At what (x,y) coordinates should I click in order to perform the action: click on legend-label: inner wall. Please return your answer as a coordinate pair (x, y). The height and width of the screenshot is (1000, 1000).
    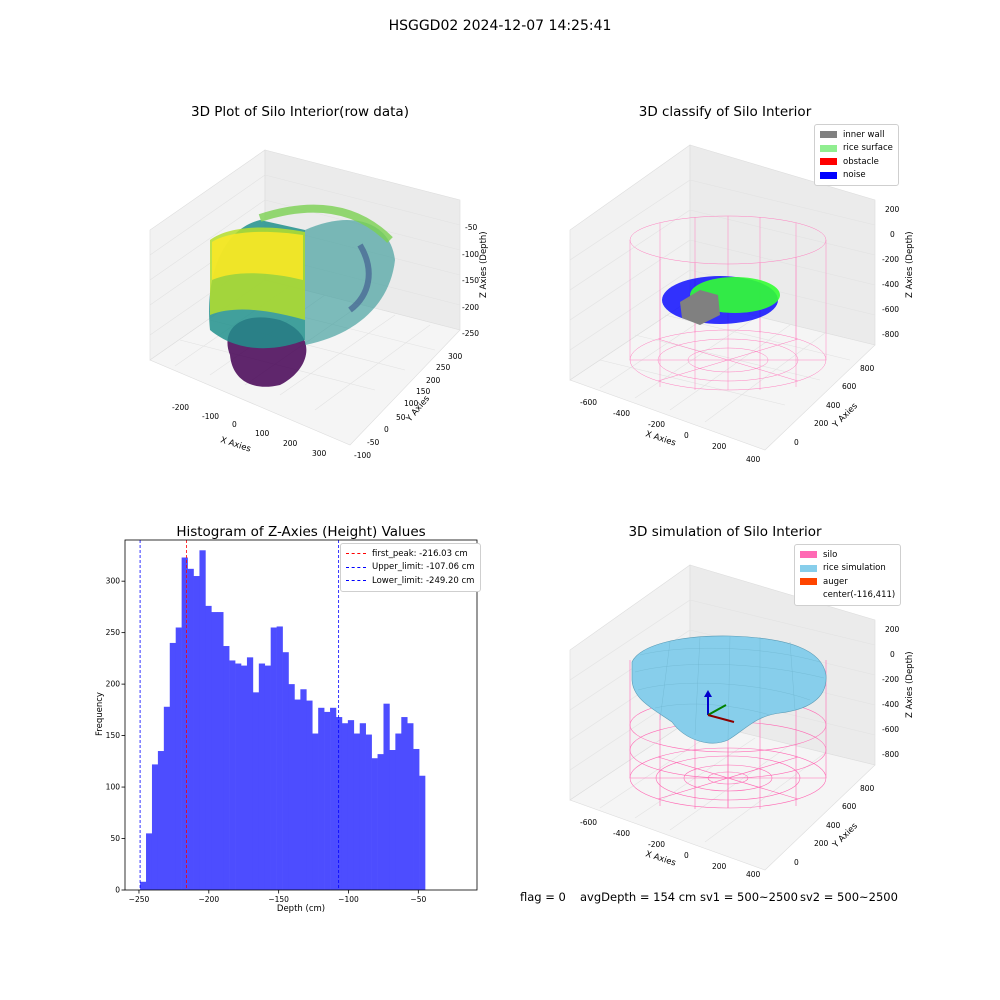
    Looking at the image, I should click on (864, 134).